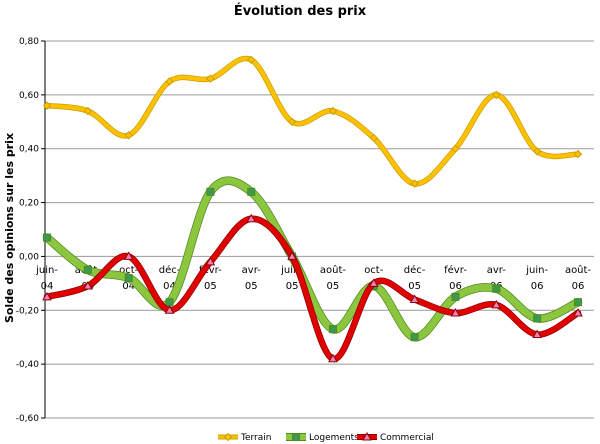 The height and width of the screenshot is (444, 600). Describe the element at coordinates (334, 438) in the screenshot. I see `legend-label: Logements` at that location.